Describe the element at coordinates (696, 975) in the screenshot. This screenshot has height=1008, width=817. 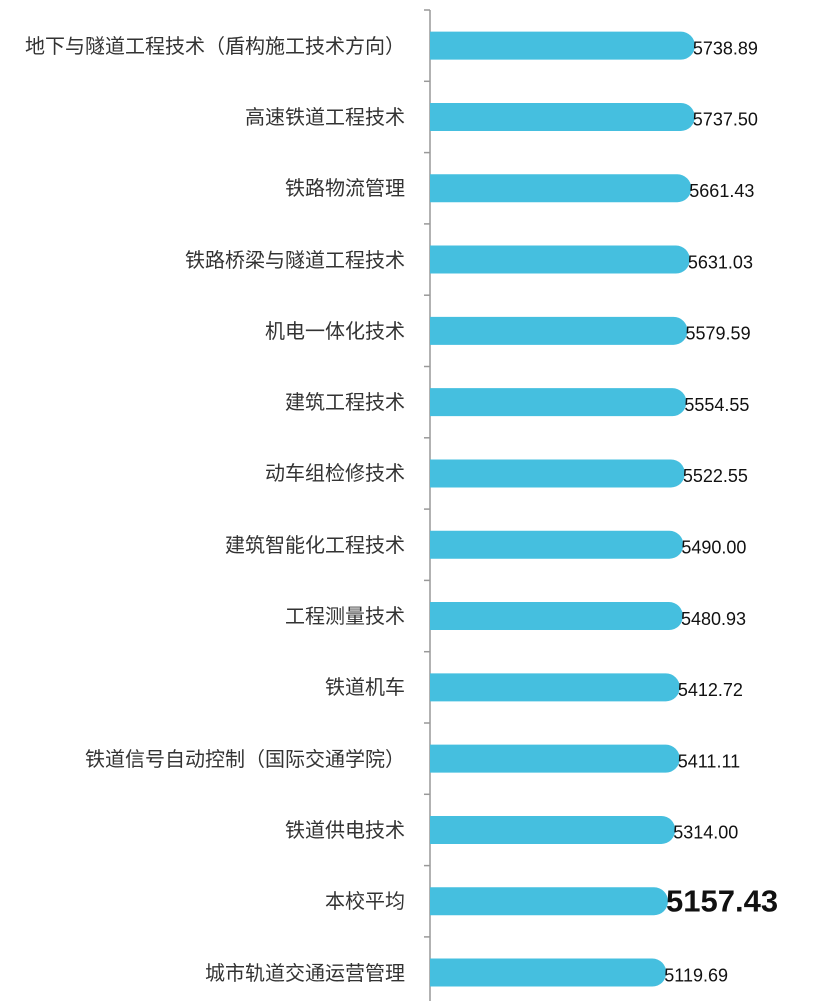
I see `value-label: 5119.69` at that location.